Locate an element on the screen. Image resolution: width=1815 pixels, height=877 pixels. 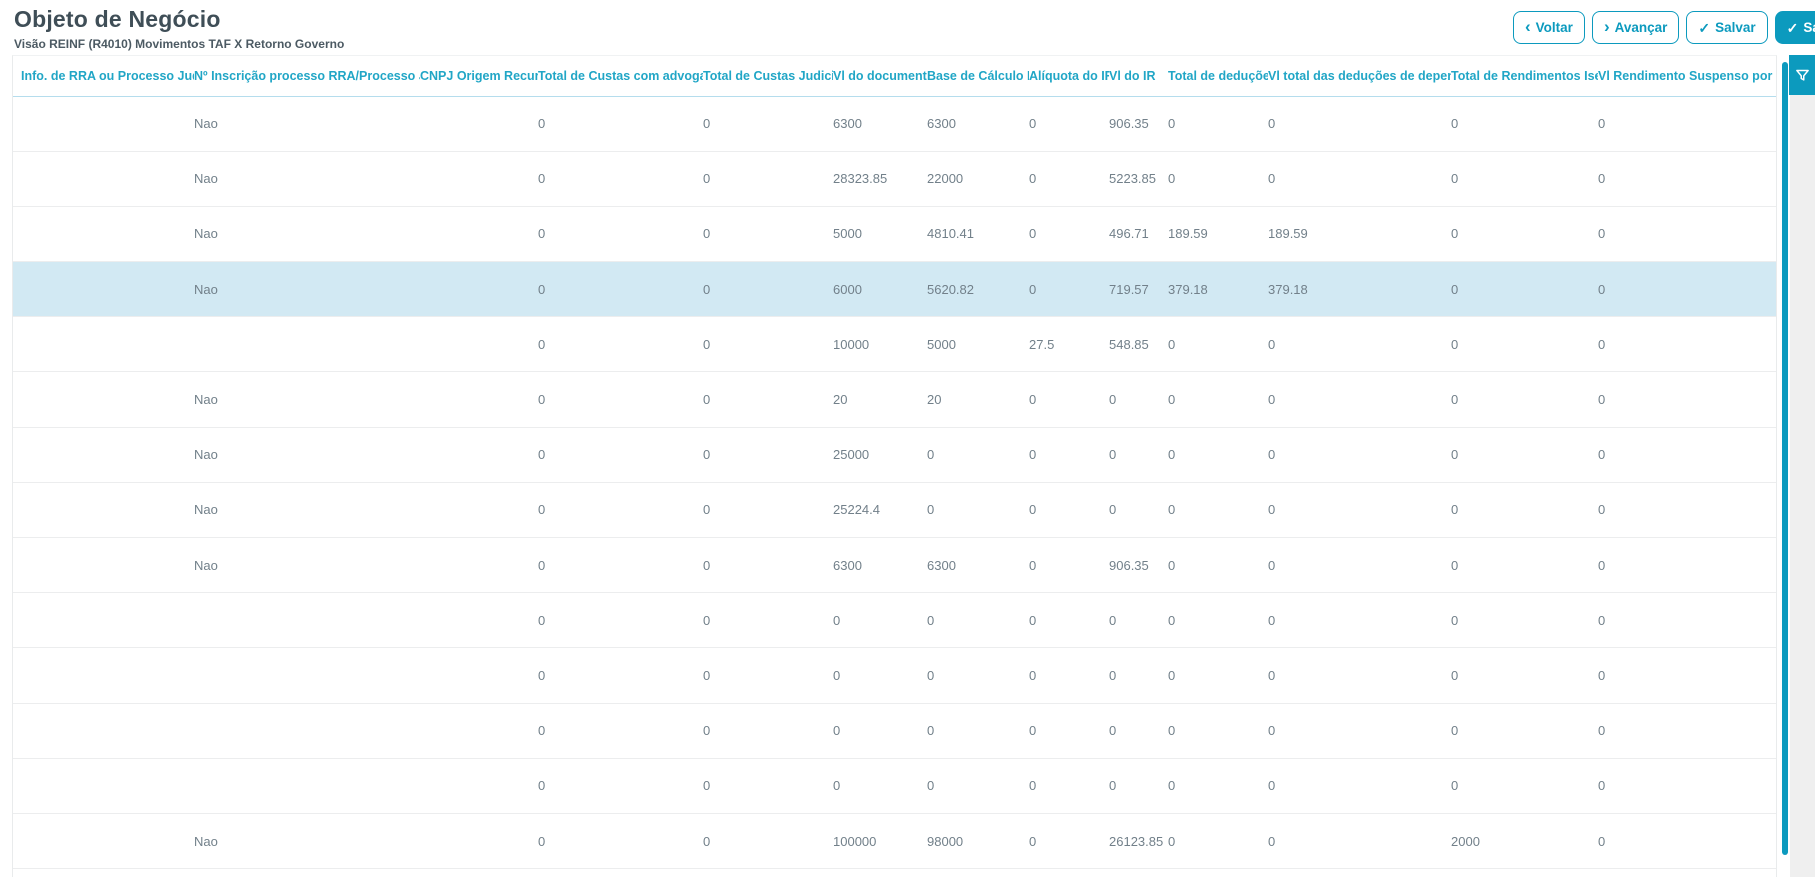
column-header-9: Vl do IR is located at coordinates (1138, 76).